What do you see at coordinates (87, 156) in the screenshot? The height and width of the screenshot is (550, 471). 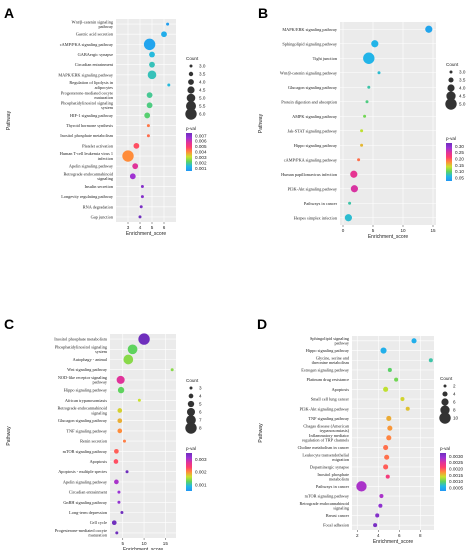 I see `y-tick-label: Human T-cell leukemia virus 1 infection` at bounding box center [87, 156].